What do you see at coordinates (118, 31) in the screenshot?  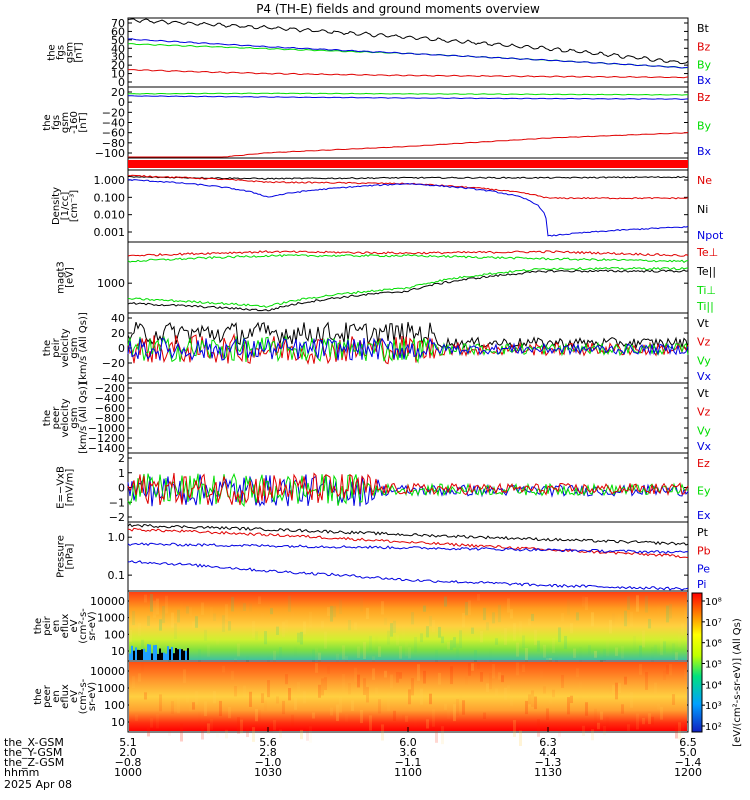 I see `y-tick-label: 60` at bounding box center [118, 31].